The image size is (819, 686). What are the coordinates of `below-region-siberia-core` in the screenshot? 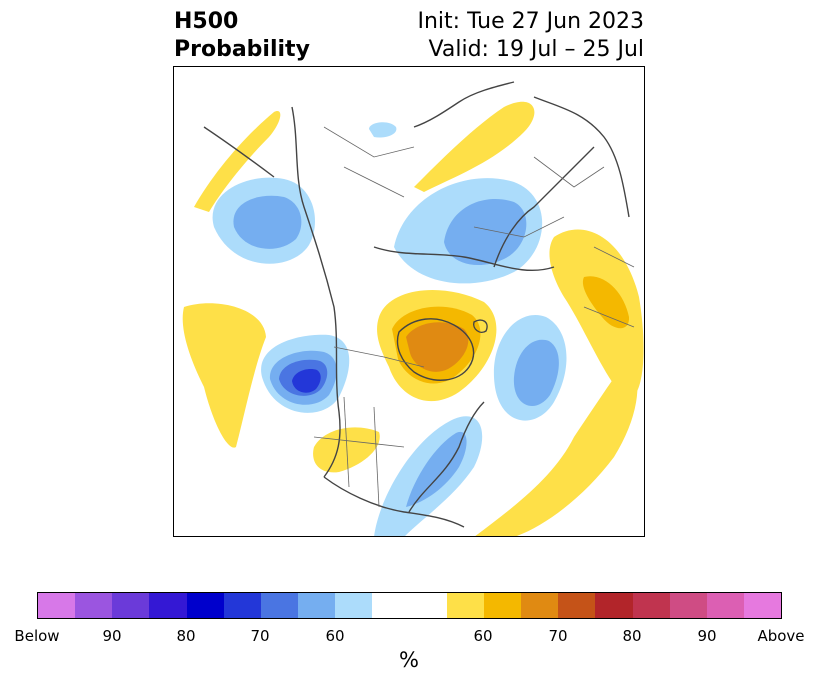 It's located at (485, 232).